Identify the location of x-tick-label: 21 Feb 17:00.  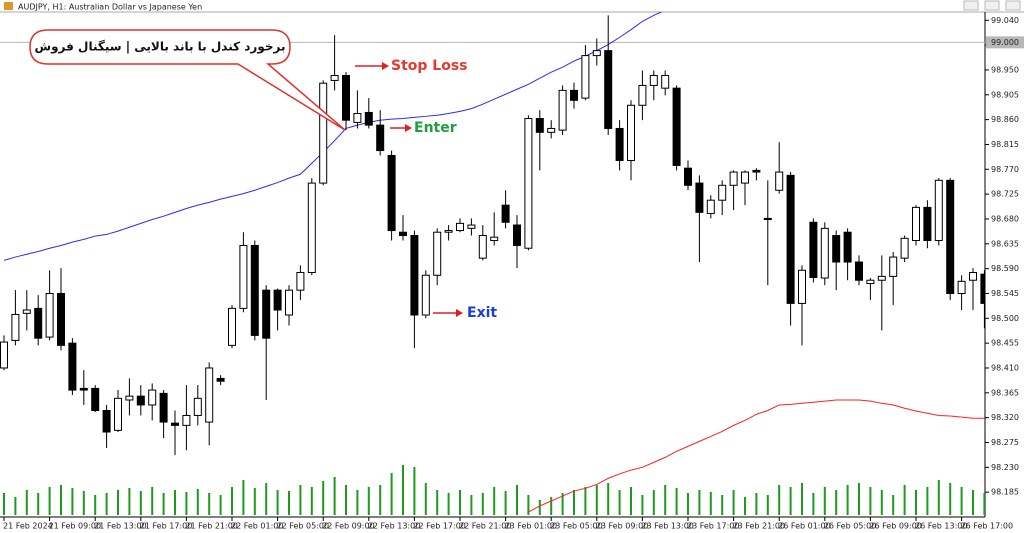
(166, 526).